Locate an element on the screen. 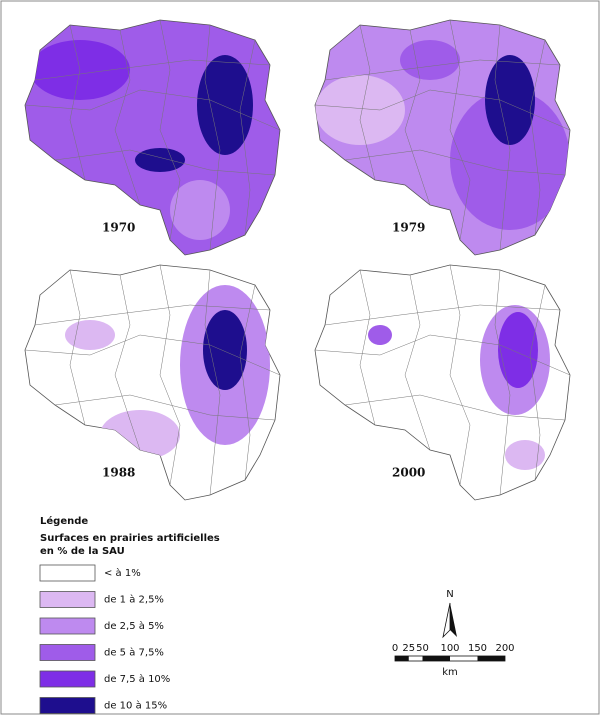 Image resolution: width=600 pixels, height=719 pixels. scale-tick-label: 100 is located at coordinates (449, 648).